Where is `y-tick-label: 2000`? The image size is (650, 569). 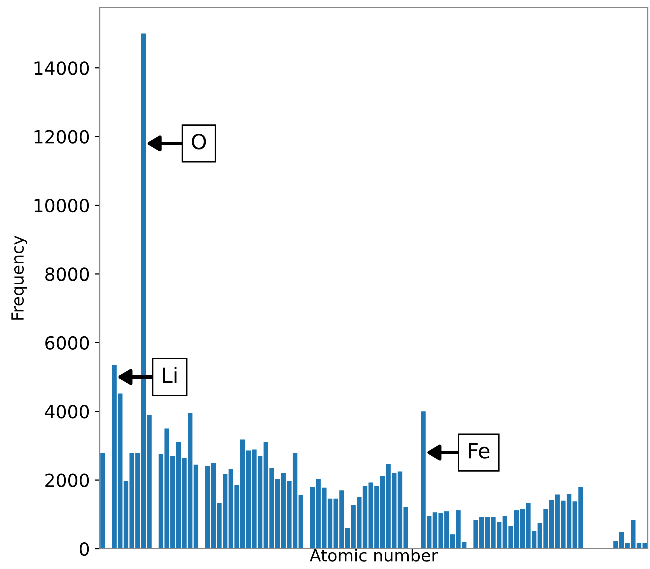 y-tick-label: 2000 is located at coordinates (68, 481).